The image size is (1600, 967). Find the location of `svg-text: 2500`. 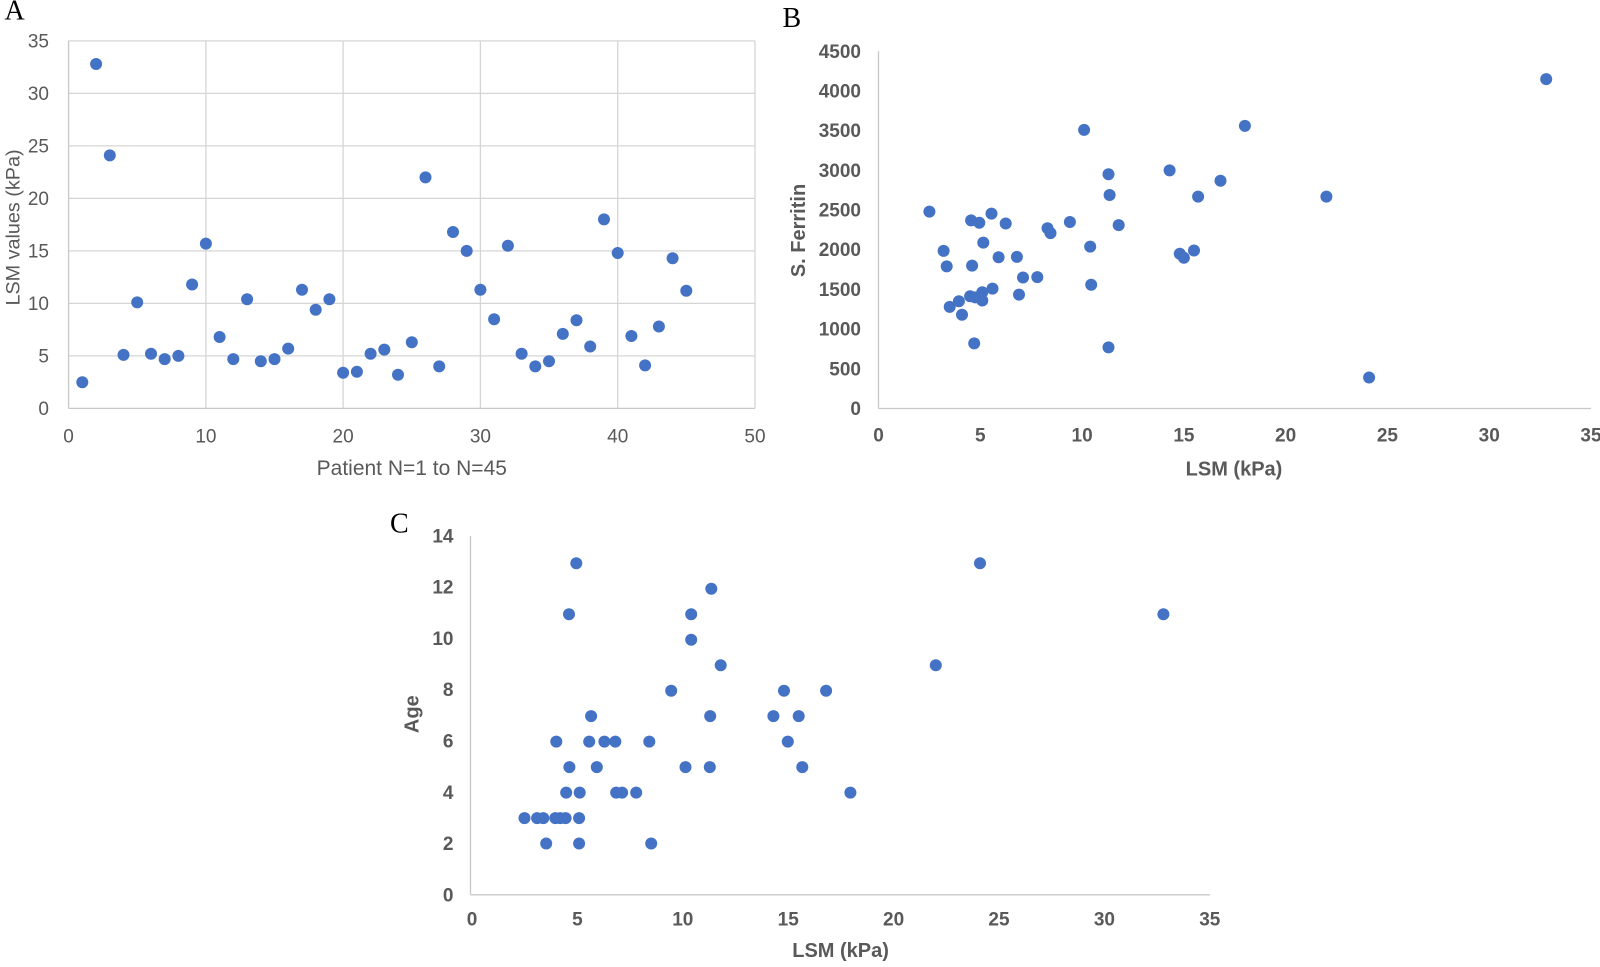

svg-text: 2500 is located at coordinates (840, 211).